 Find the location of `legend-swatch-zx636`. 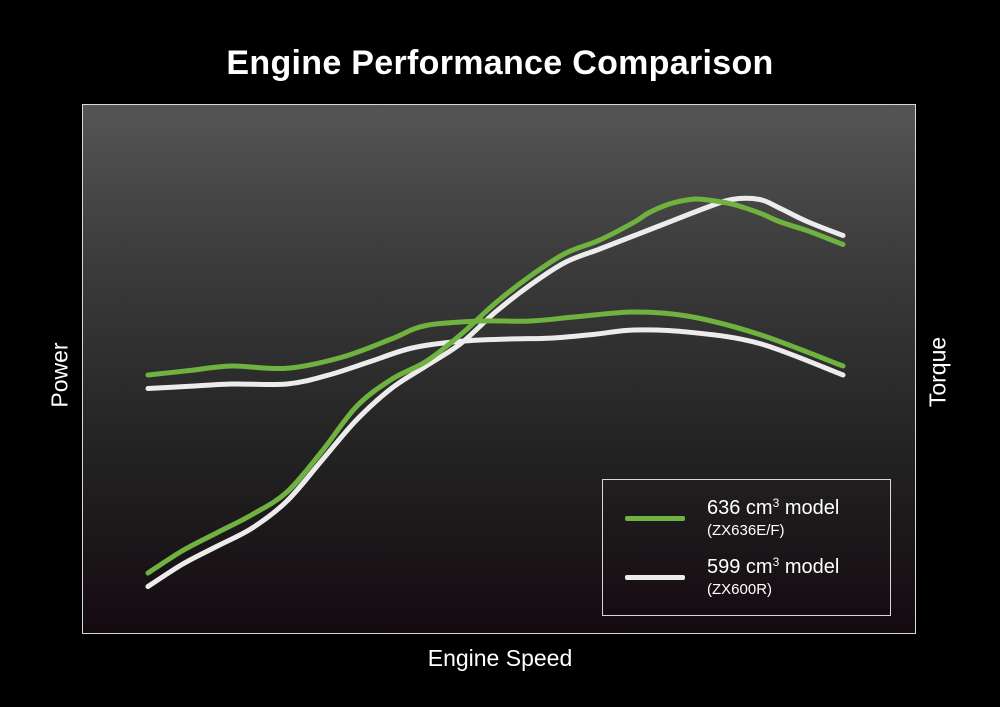

legend-swatch-zx636 is located at coordinates (655, 518).